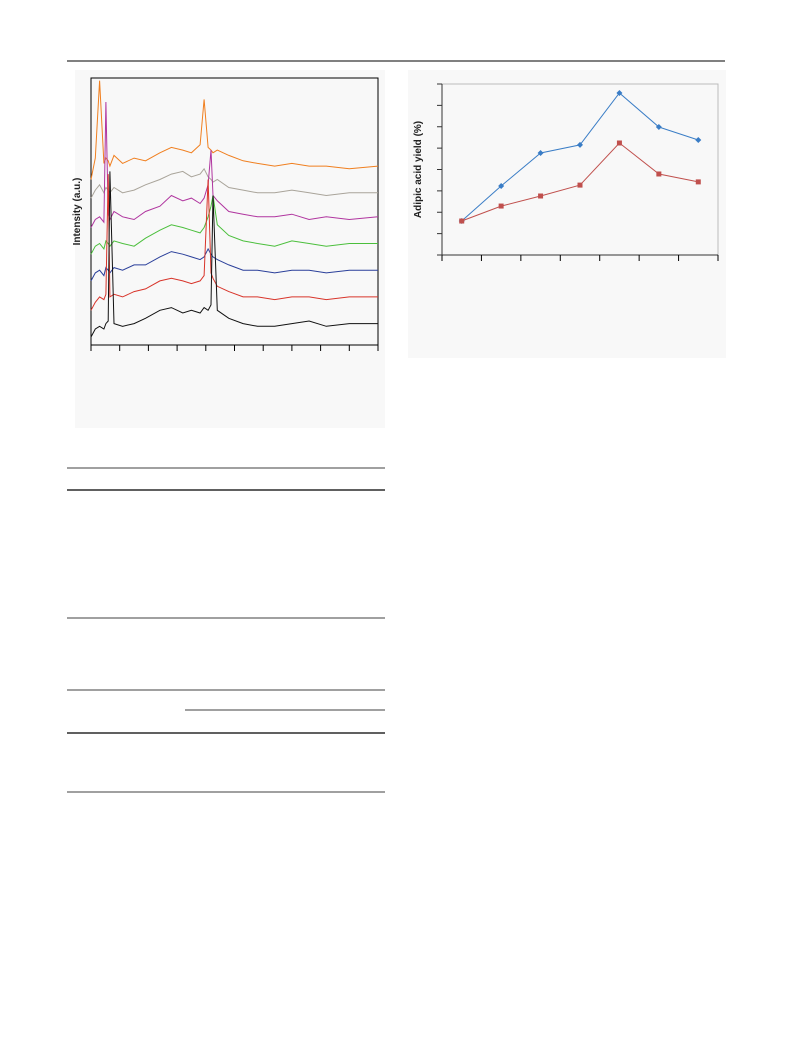 Image resolution: width=793 pixels, height=1058 pixels. What do you see at coordinates (567, 214) in the screenshot?
I see `figure-right-bg` at bounding box center [567, 214].